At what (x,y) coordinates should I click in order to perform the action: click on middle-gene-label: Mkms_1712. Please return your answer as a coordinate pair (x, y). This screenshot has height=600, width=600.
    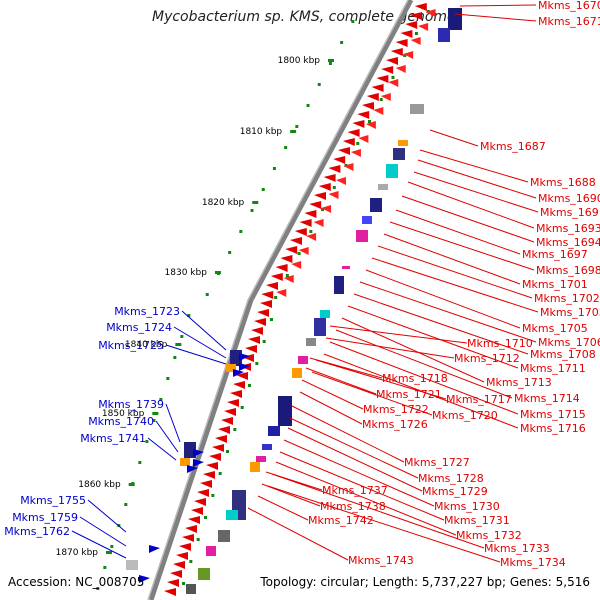
    Looking at the image, I should click on (487, 358).